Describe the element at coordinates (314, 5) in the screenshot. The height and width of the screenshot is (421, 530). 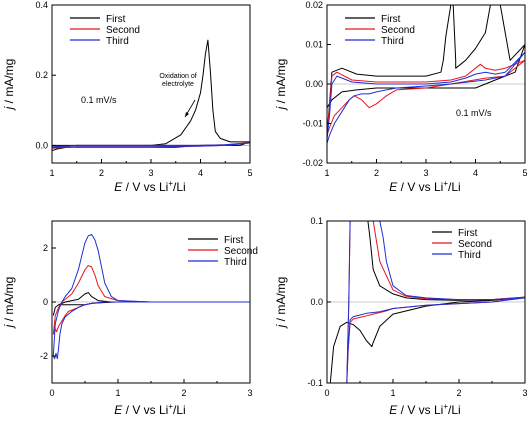
I see `y-tick-label: 0.02` at that location.